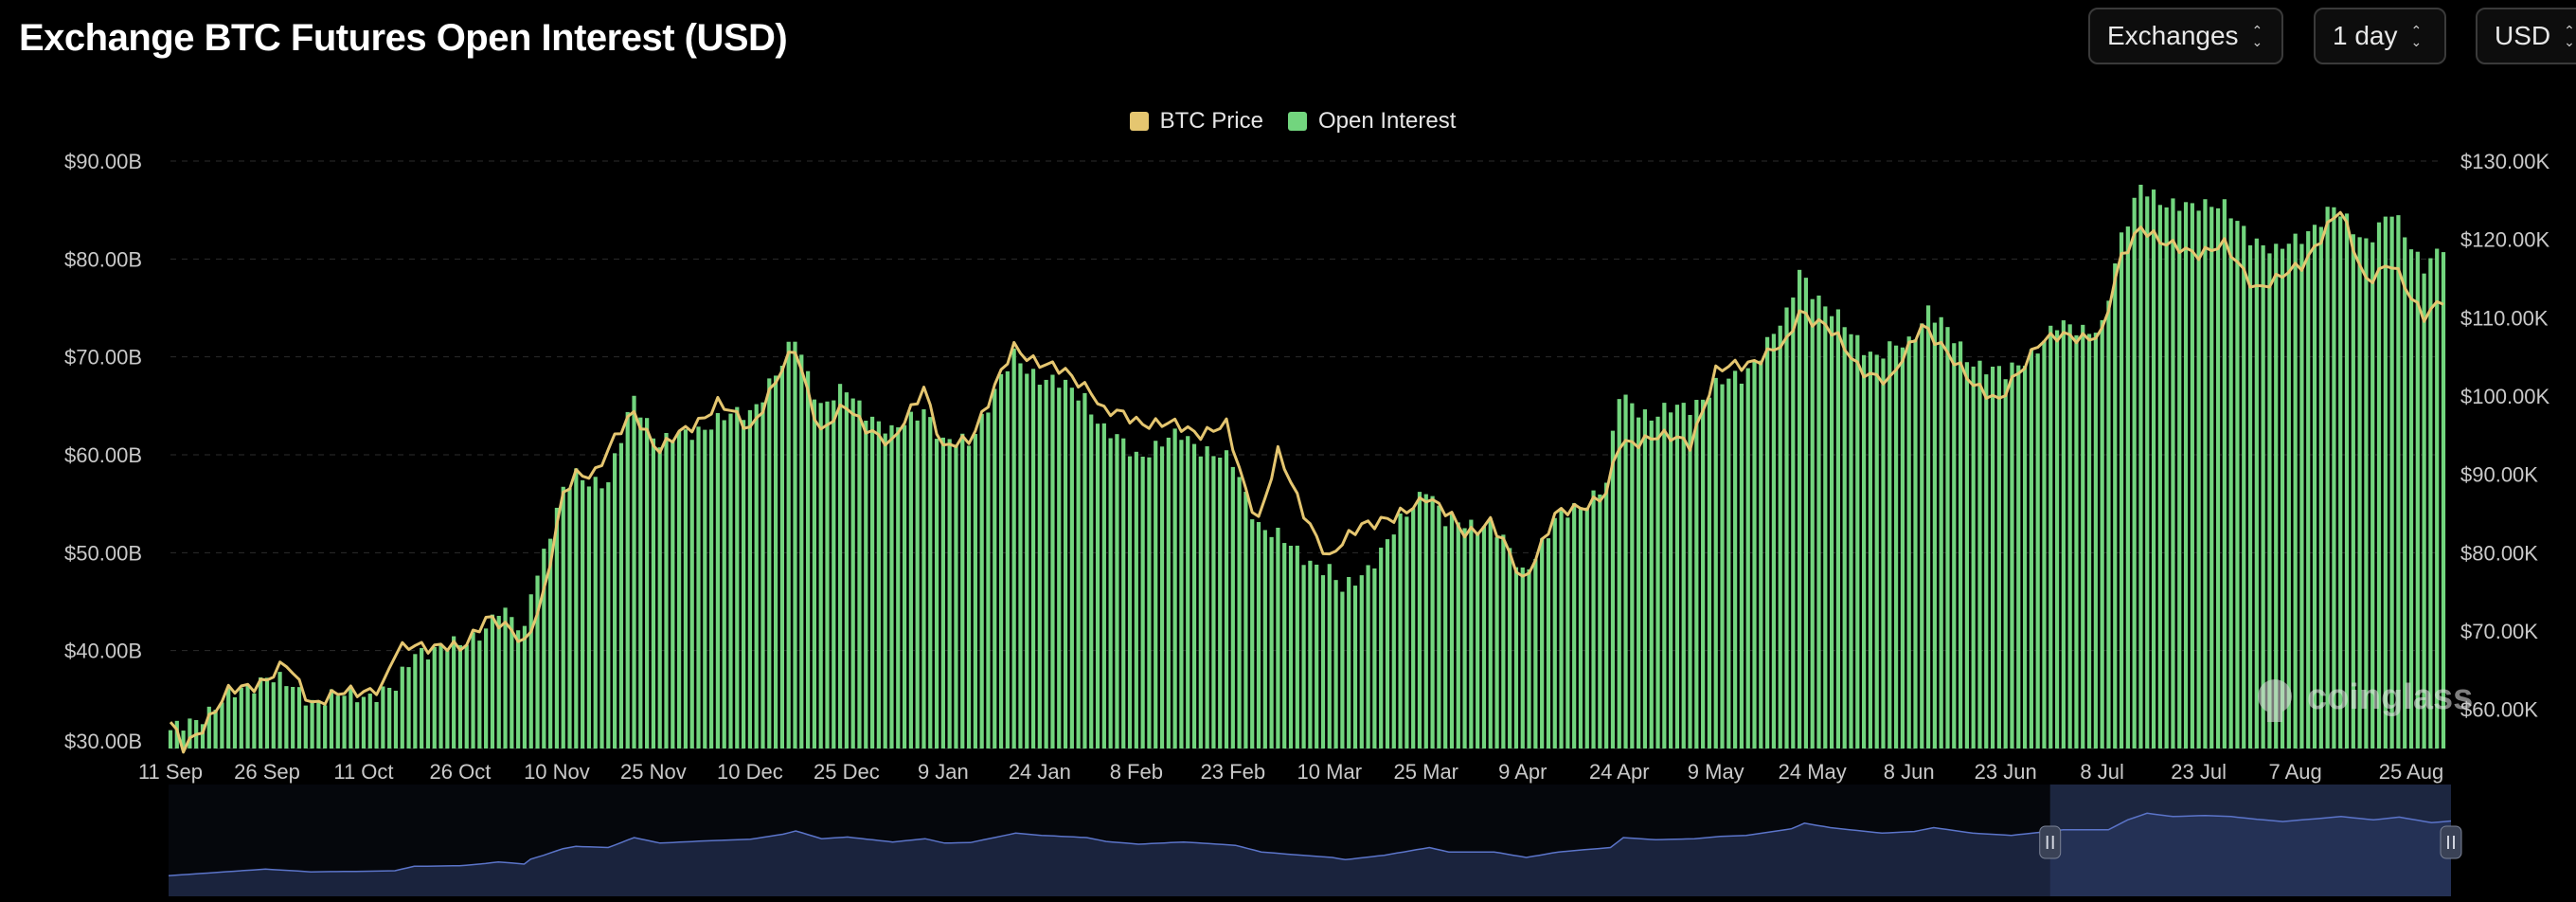 Image resolution: width=2576 pixels, height=902 pixels. Describe the element at coordinates (2173, 35) in the screenshot. I see `exchanges-select-label: Exchanges` at that location.